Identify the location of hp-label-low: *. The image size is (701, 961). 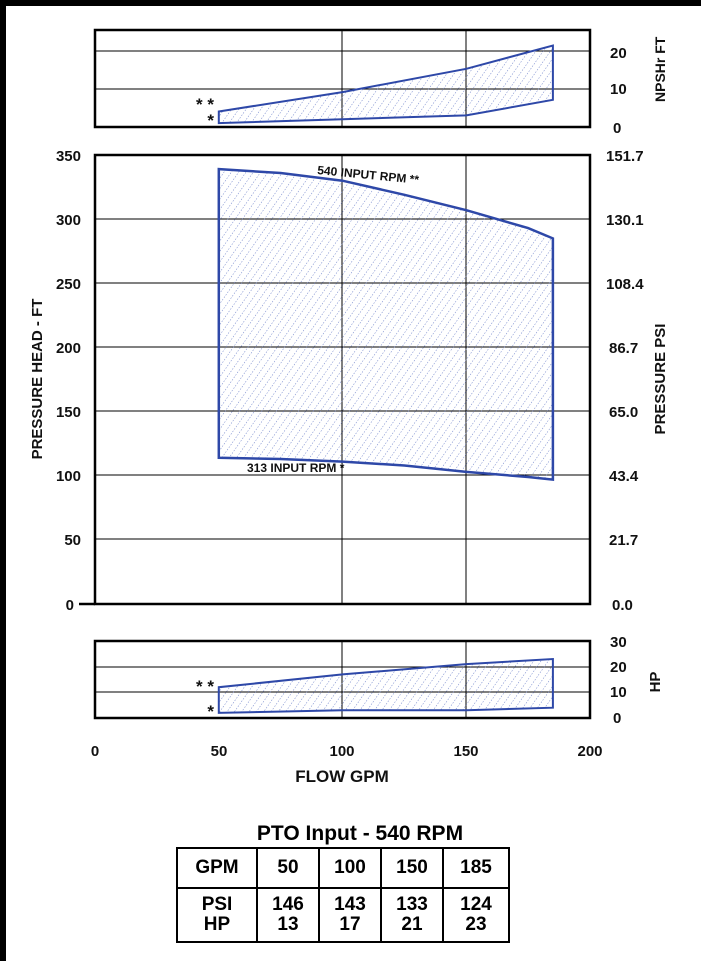
(210, 711).